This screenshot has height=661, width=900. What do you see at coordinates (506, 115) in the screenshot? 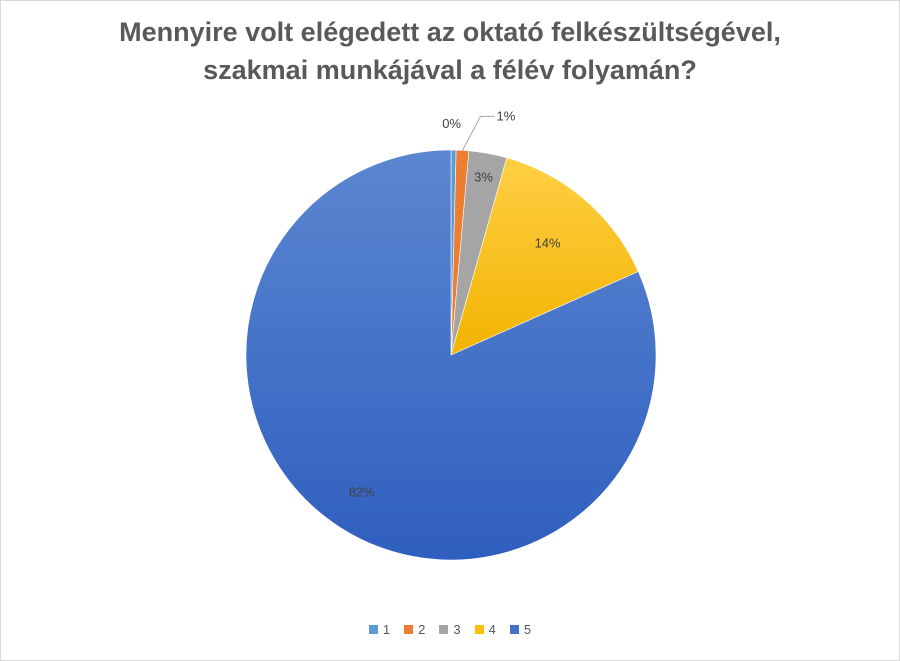
I see `data-label-2: 1%` at bounding box center [506, 115].